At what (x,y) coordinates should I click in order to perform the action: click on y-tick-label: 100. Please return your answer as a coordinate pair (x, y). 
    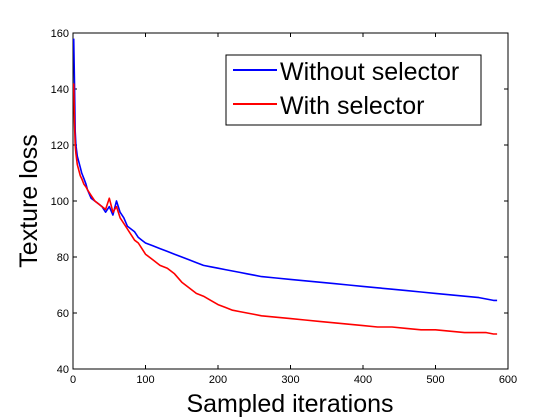
    Looking at the image, I should click on (60, 202).